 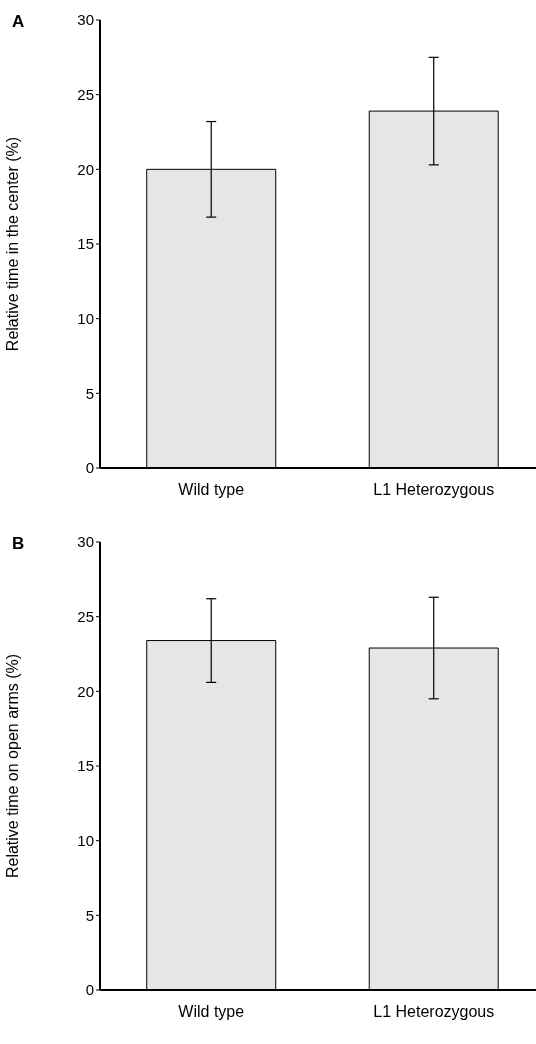 I want to click on chart-title: B, so click(x=18, y=544).